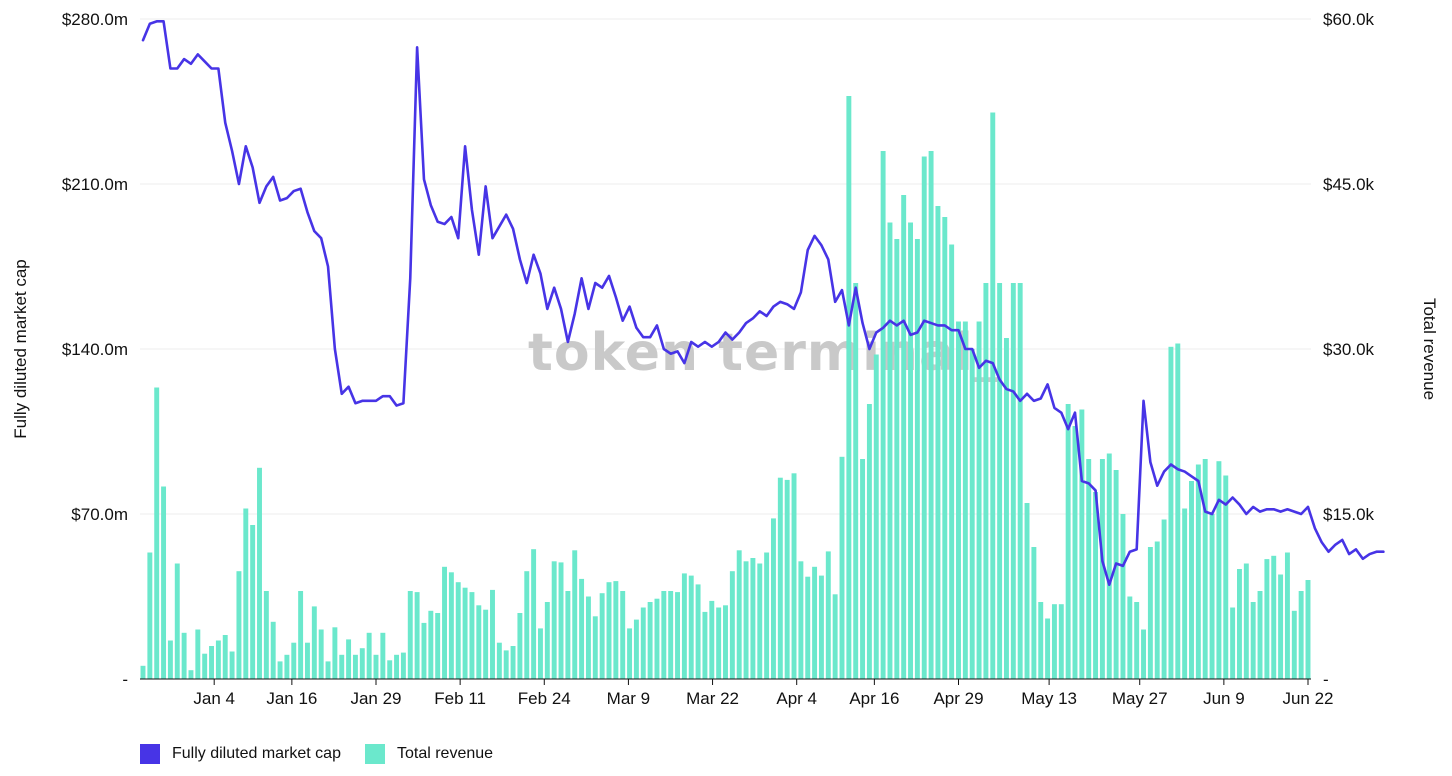  Describe the element at coordinates (95, 19) in the screenshot. I see `left-tick-label: $280.0m` at that location.